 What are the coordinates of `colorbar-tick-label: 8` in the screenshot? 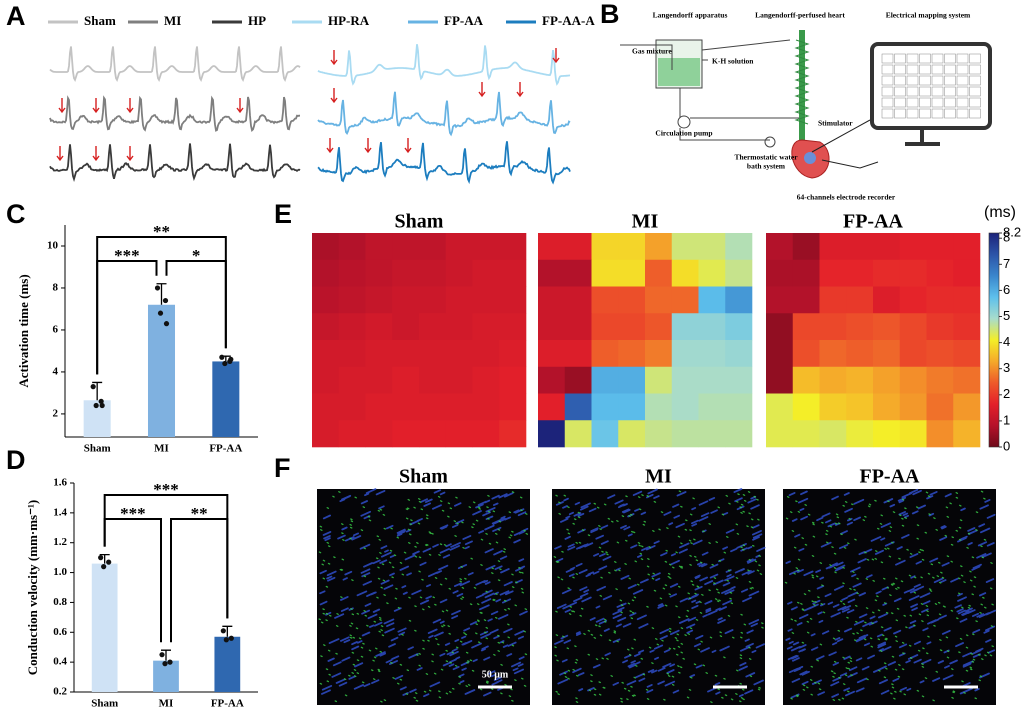 It's located at (1006, 237).